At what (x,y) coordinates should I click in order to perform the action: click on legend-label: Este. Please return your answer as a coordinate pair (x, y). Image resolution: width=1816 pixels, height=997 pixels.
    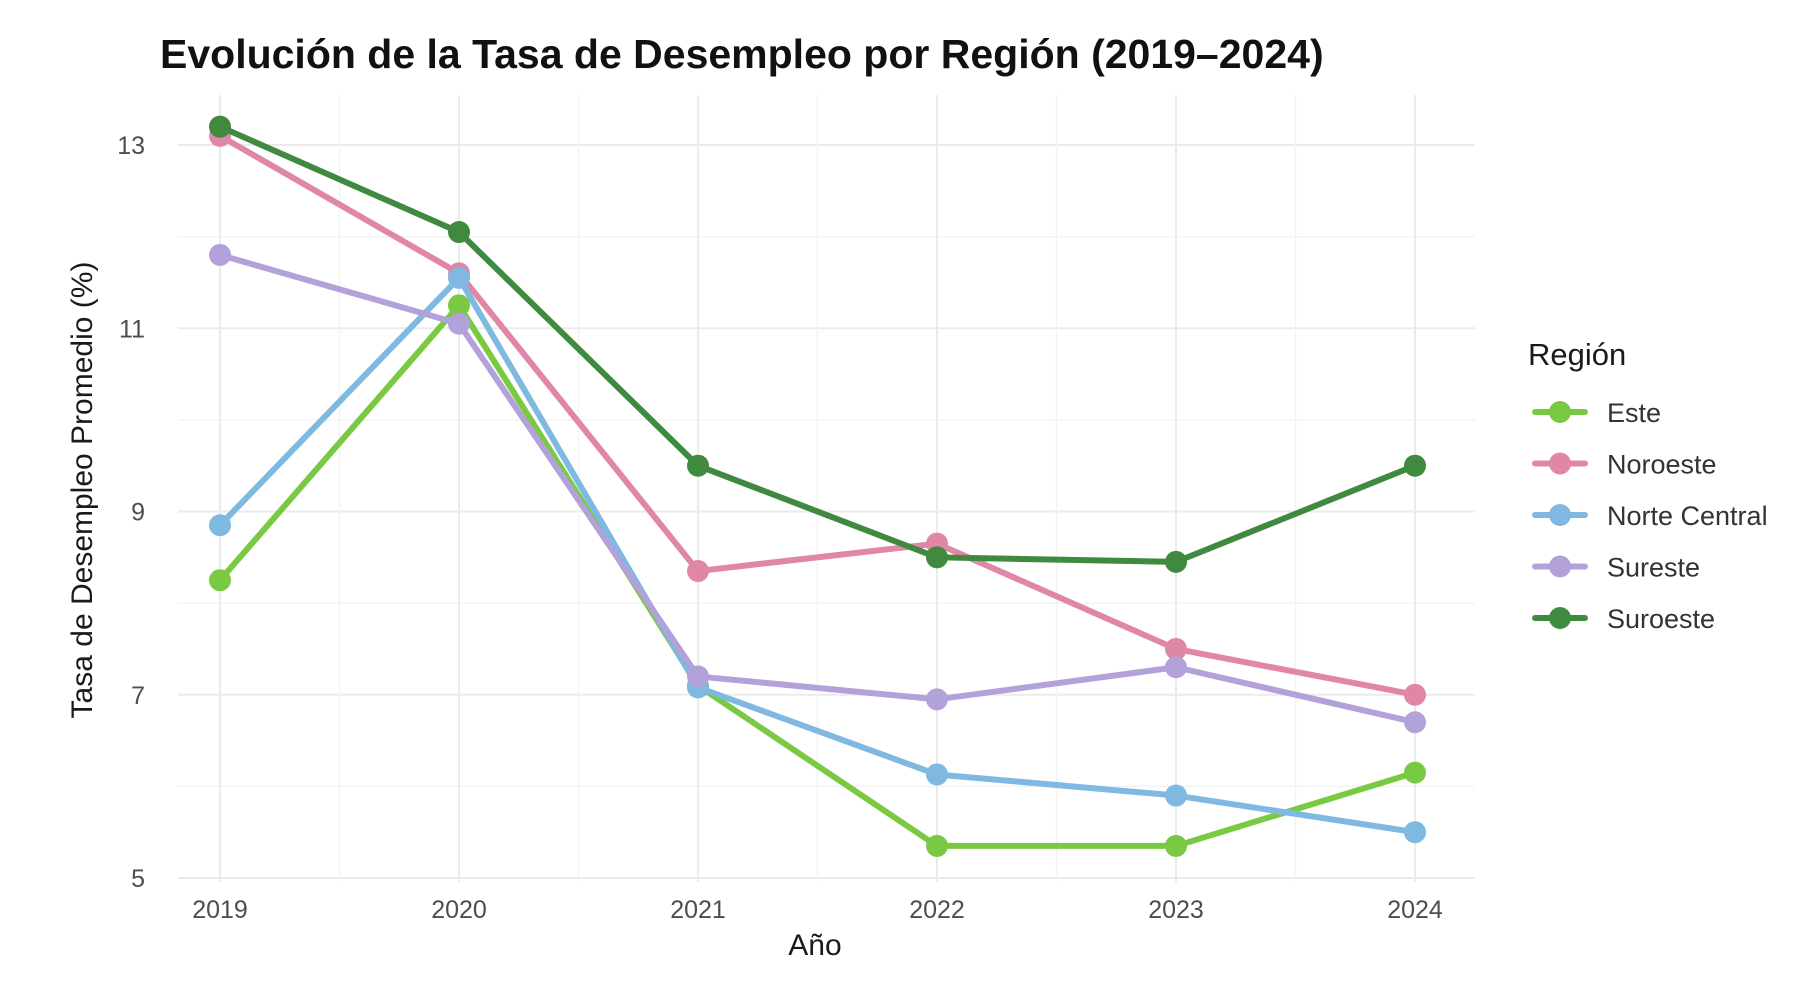
    Looking at the image, I should click on (1634, 413).